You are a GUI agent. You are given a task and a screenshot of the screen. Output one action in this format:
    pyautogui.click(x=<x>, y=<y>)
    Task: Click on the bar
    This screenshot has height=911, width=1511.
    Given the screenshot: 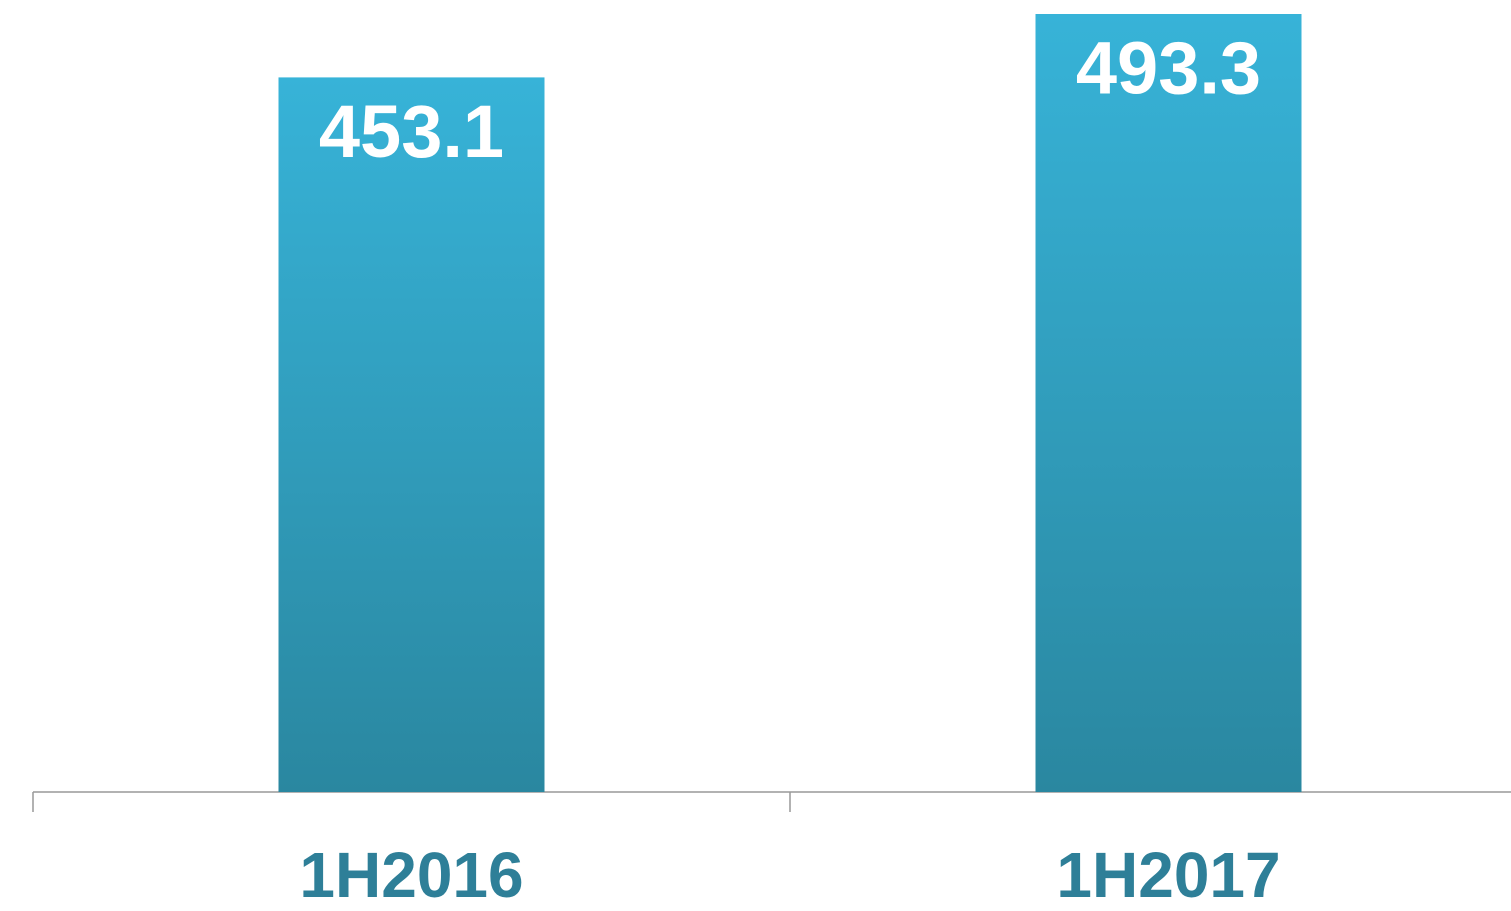 What is the action you would take?
    pyautogui.click(x=411, y=435)
    